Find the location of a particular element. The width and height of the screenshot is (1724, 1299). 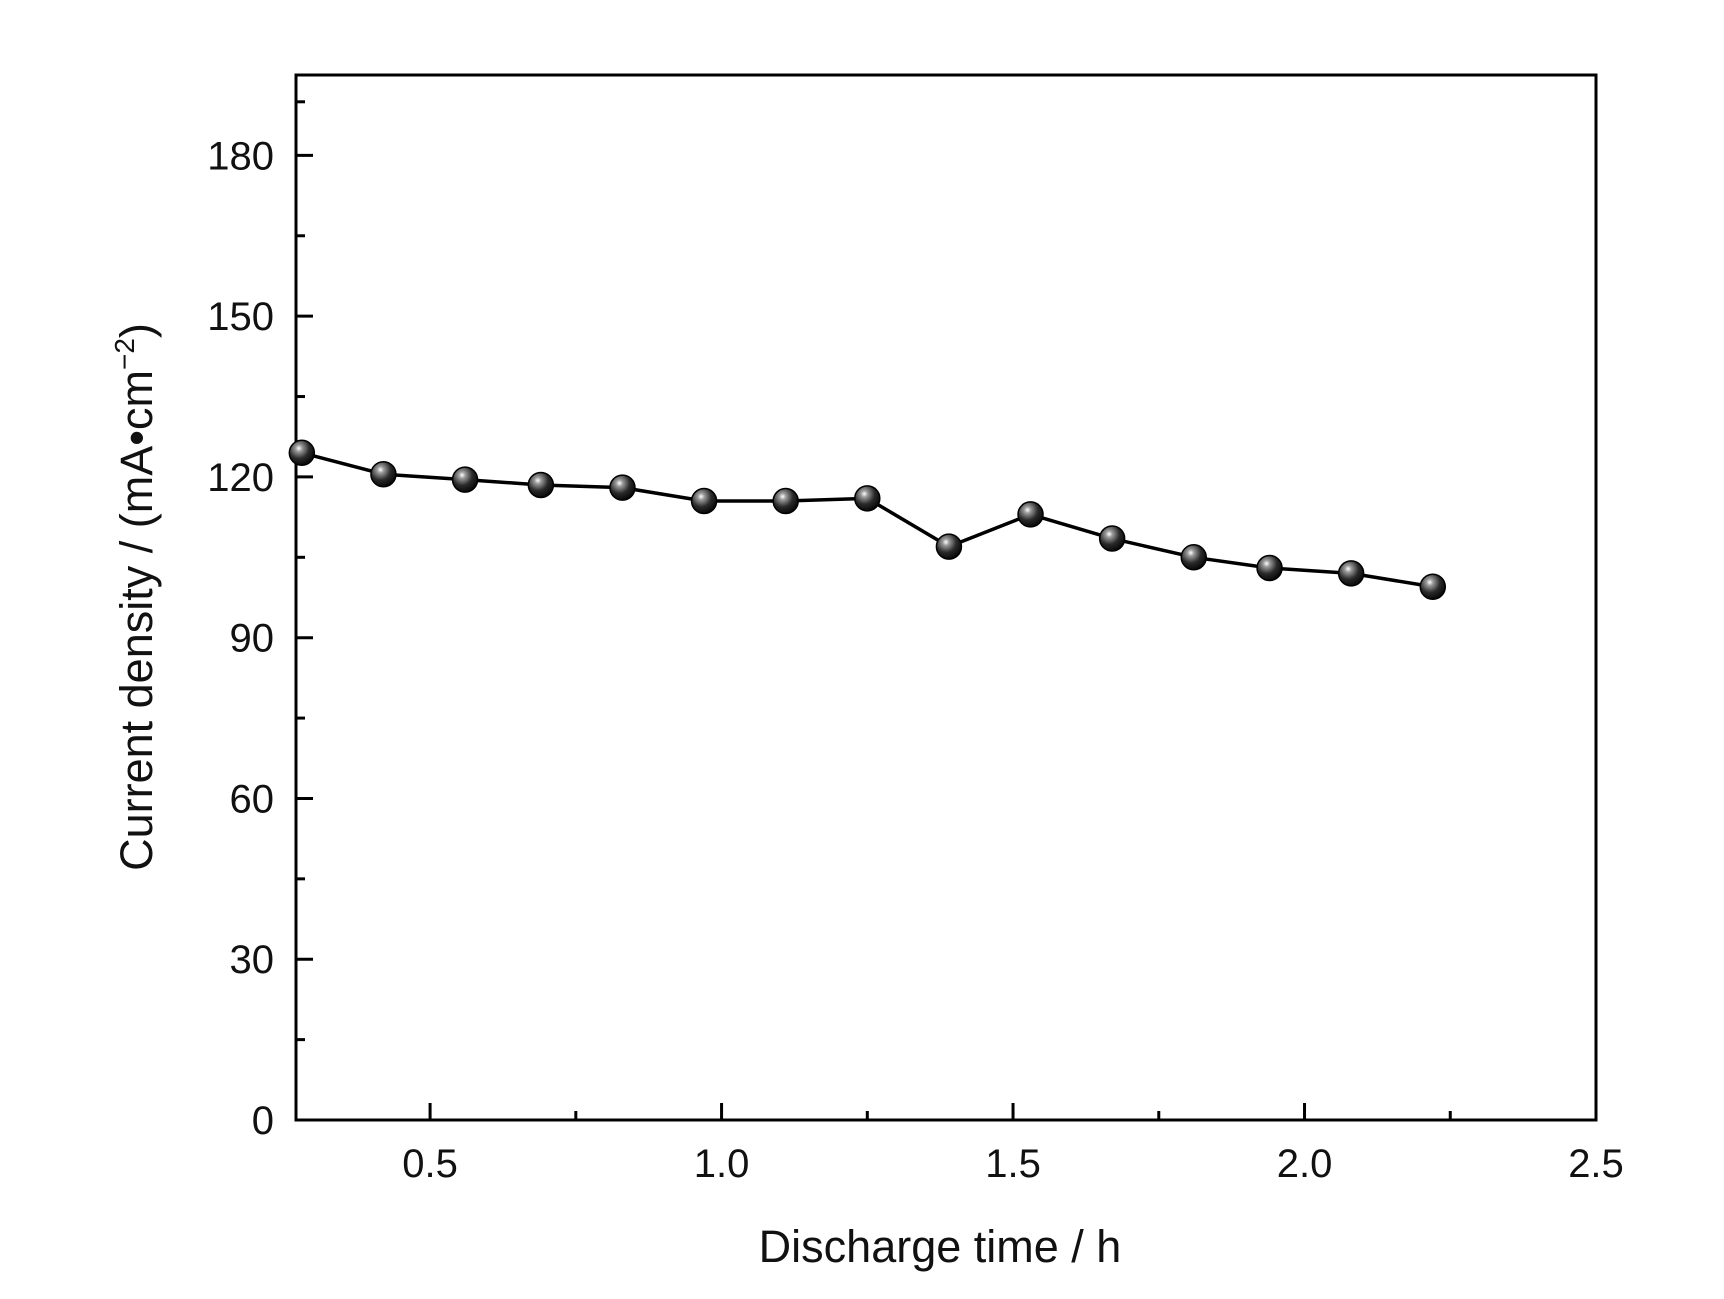

x-axis-title: Discharge time / h is located at coordinates (940, 1246).